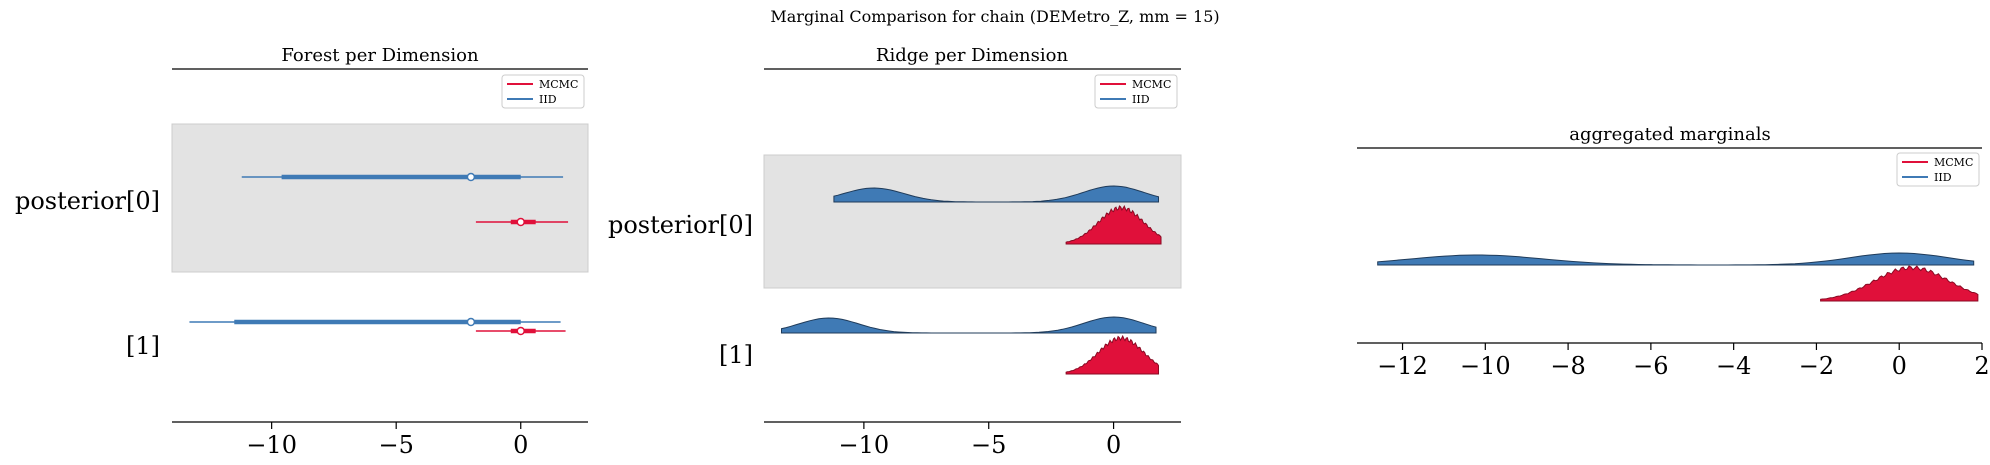  Describe the element at coordinates (143, 346) in the screenshot. I see `forest-row-label-1: [1]` at that location.